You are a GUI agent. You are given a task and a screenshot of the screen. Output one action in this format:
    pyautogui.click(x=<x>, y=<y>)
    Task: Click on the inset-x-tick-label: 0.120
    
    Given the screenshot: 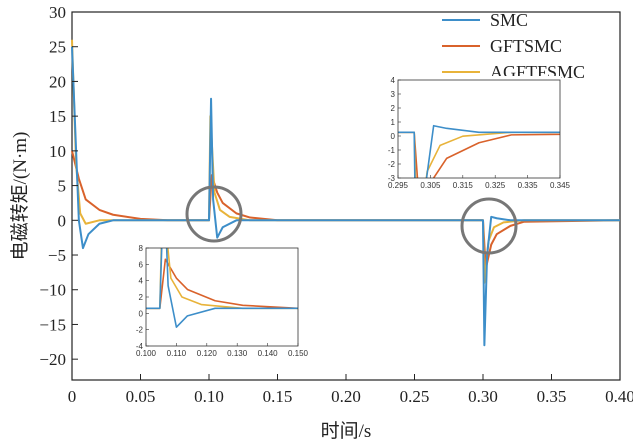 What is the action you would take?
    pyautogui.click(x=207, y=353)
    